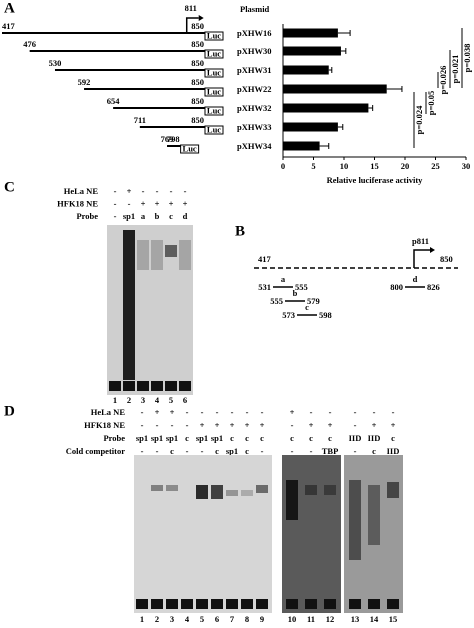 The image size is (474, 628). Describe the element at coordinates (355, 619) in the screenshot. I see `lane-number: 13` at that location.